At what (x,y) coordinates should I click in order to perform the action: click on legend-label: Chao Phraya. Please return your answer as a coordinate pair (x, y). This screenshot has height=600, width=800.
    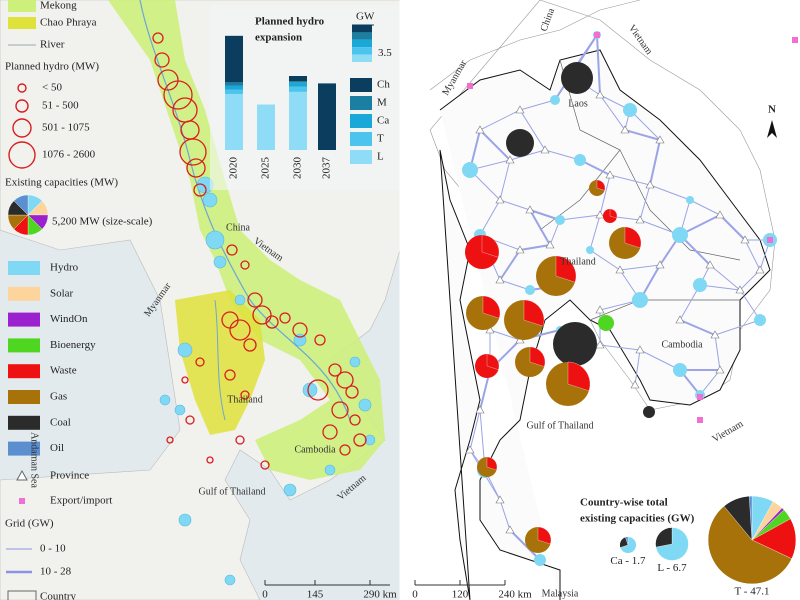
    Looking at the image, I should click on (68, 23).